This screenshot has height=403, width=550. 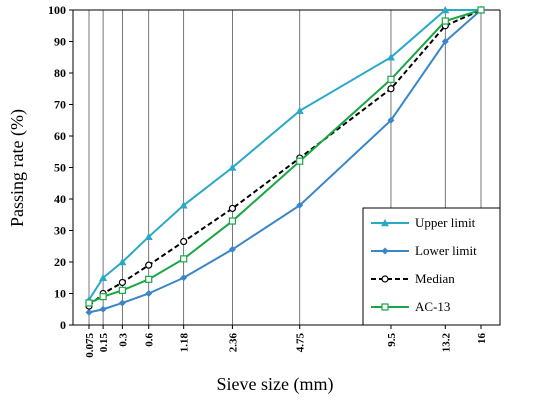 What do you see at coordinates (60, 136) in the screenshot?
I see `y-tick-label: 60` at bounding box center [60, 136].